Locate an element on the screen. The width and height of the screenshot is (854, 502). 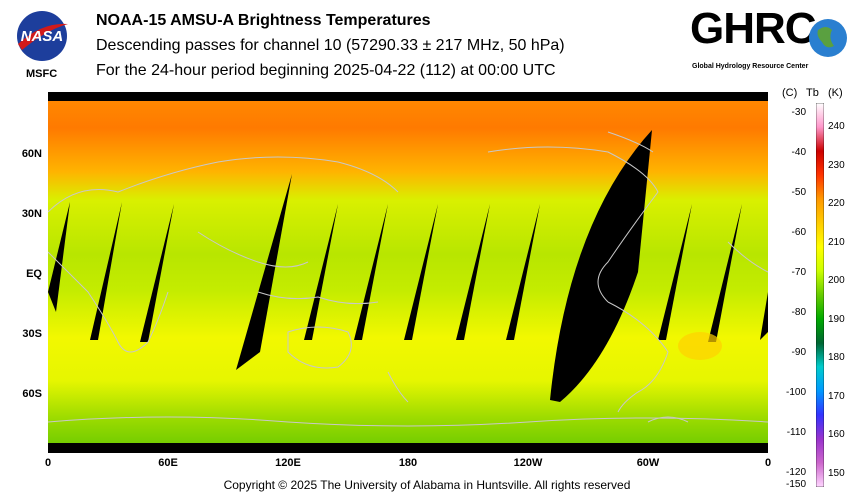
ghrc-subtitle: Global Hydrology Resource Center is located at coordinates (750, 66).